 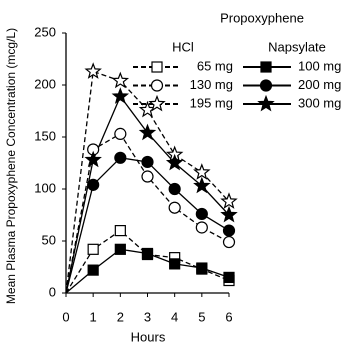 I want to click on x-tick-label: 3, so click(x=147, y=316).